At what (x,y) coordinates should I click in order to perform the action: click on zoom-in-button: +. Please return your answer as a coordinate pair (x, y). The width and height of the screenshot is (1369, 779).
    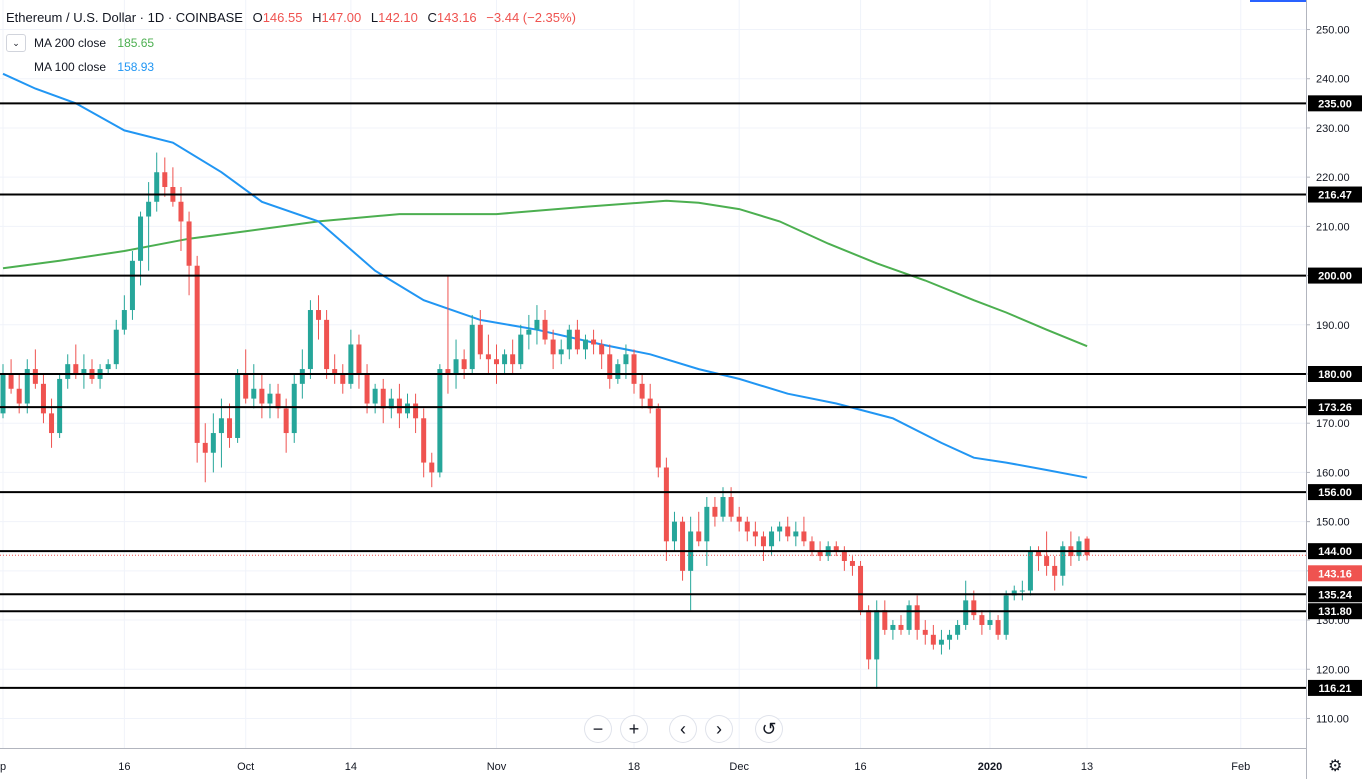
    Looking at the image, I should click on (634, 729).